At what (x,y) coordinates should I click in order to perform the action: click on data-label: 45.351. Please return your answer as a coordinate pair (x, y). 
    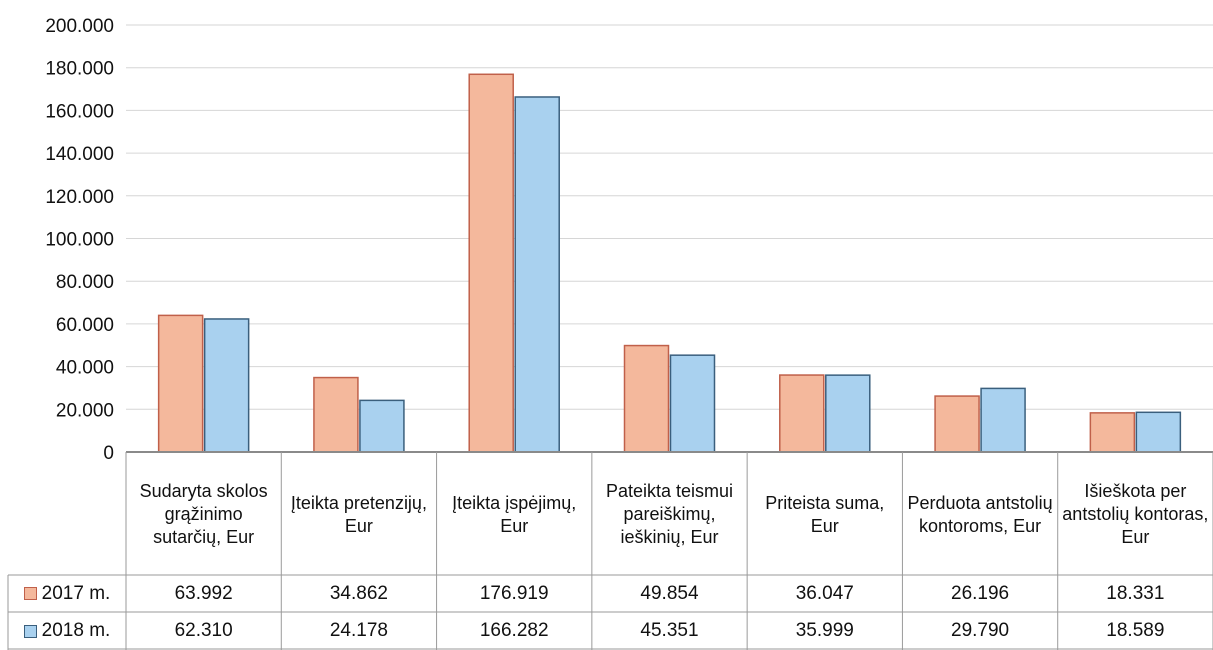
    Looking at the image, I should click on (669, 630).